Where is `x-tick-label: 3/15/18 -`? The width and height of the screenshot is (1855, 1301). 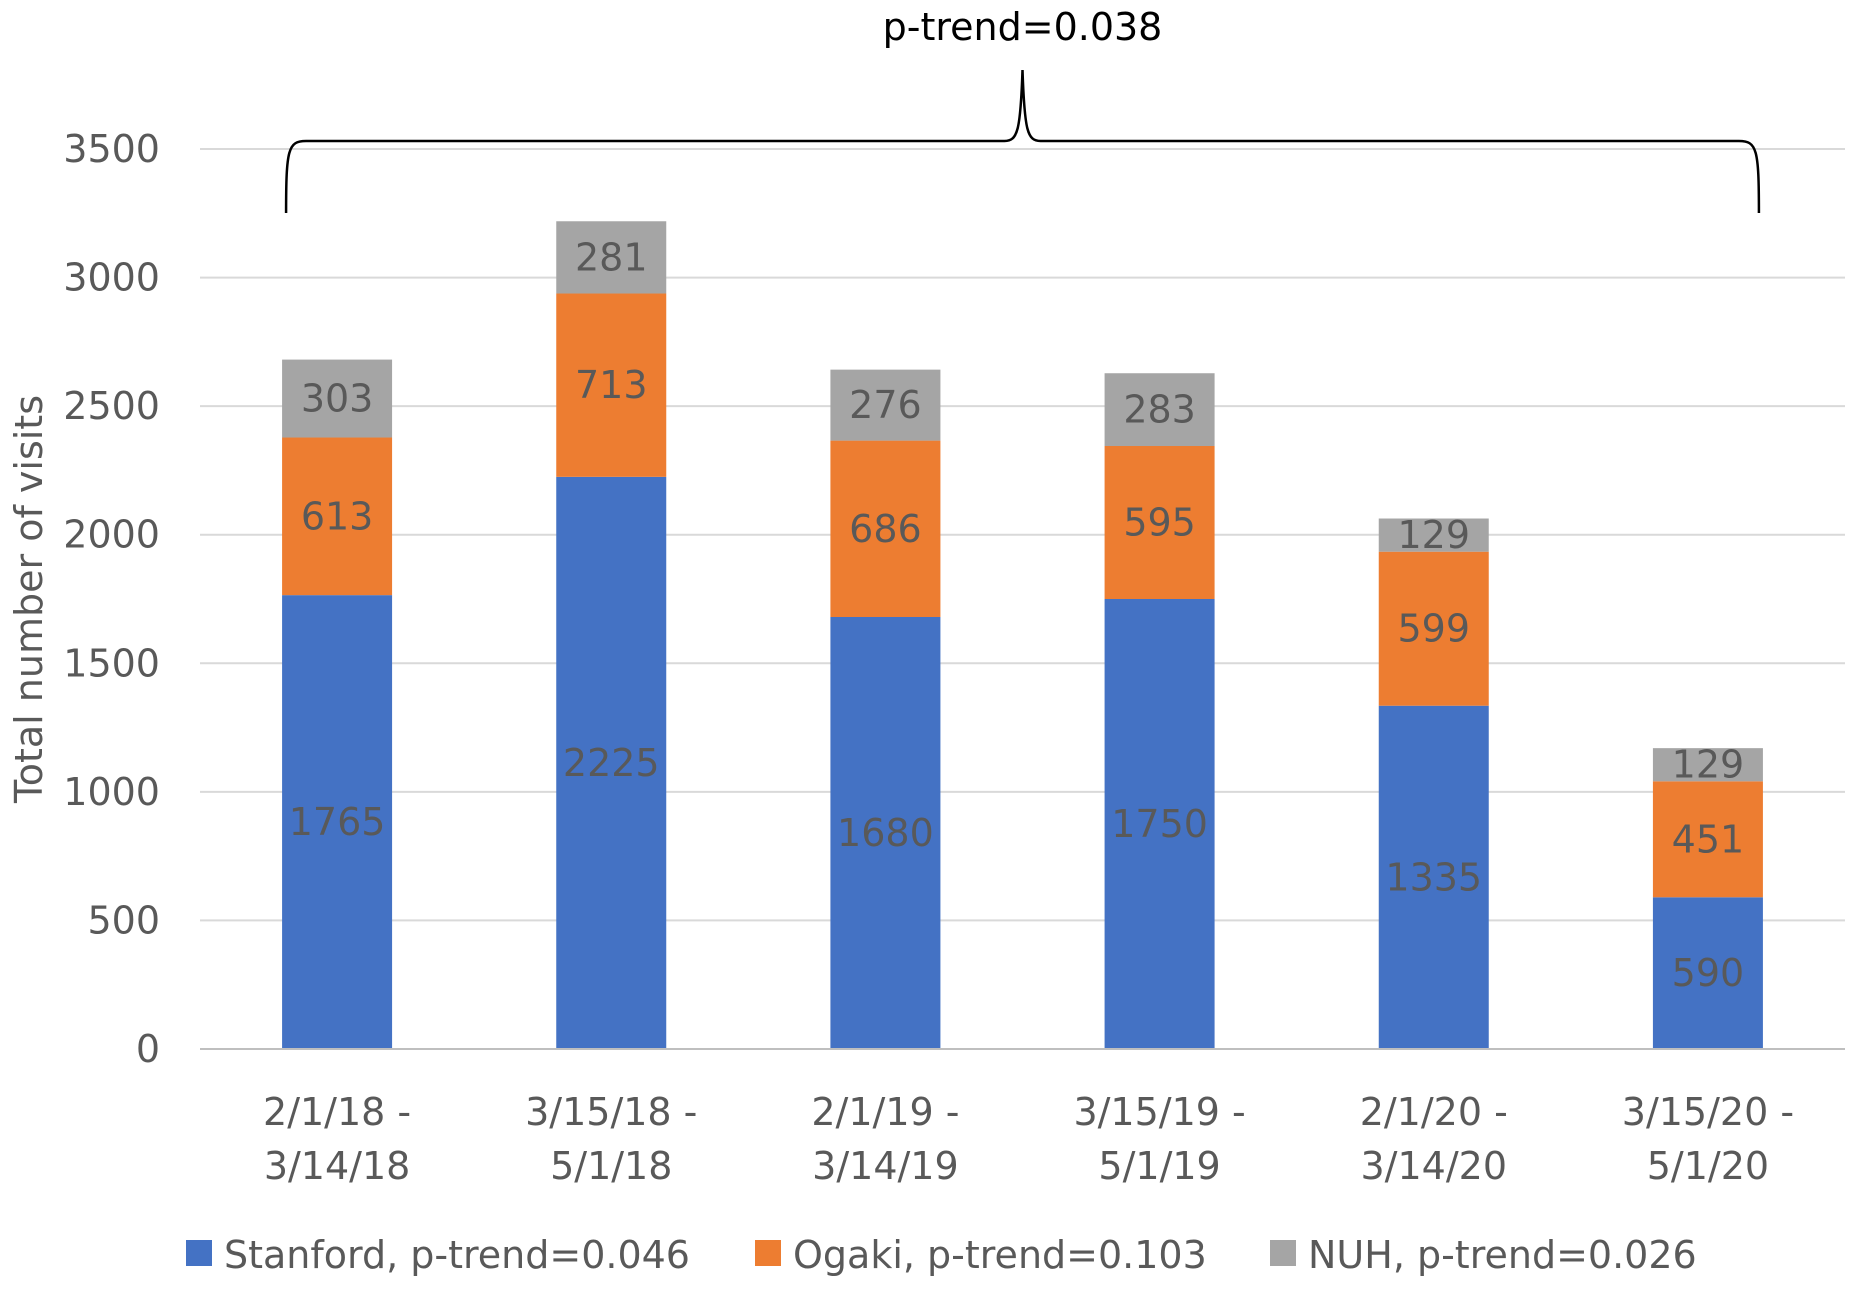 x-tick-label: 3/15/18 - is located at coordinates (611, 1112).